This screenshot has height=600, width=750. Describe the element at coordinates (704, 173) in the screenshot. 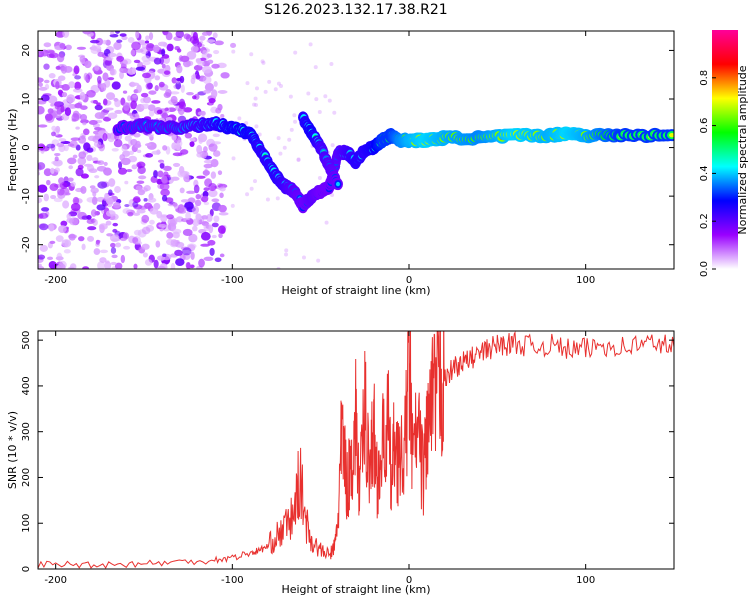

I see `colorbar-tick-label: 0.4` at that location.